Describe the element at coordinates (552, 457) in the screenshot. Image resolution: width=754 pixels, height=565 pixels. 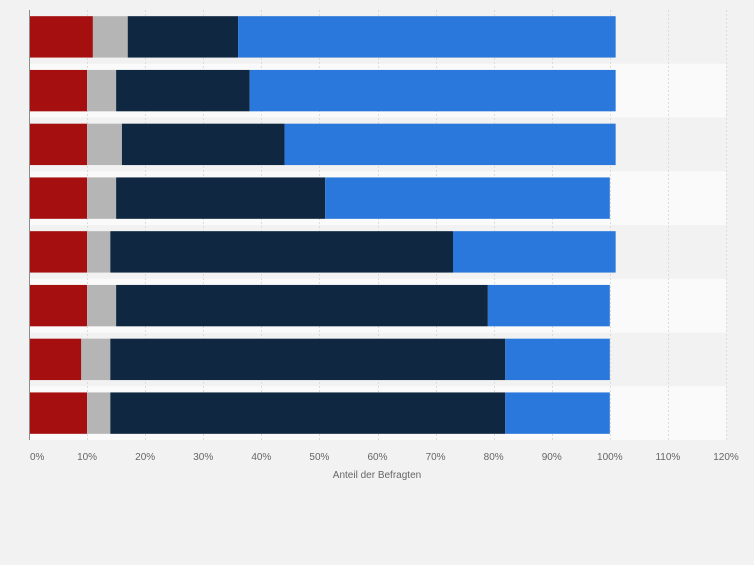
I see `x-tick-label: 90%` at that location.